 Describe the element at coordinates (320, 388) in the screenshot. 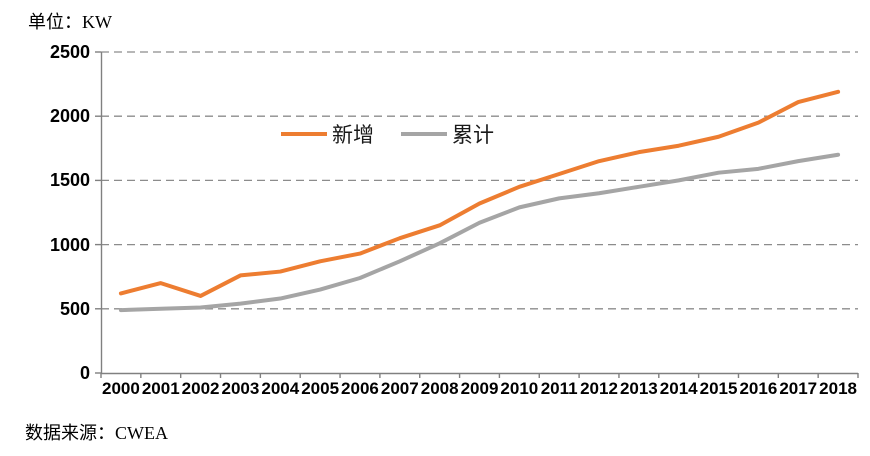

I see `x-axis-tick-label: 2005` at that location.